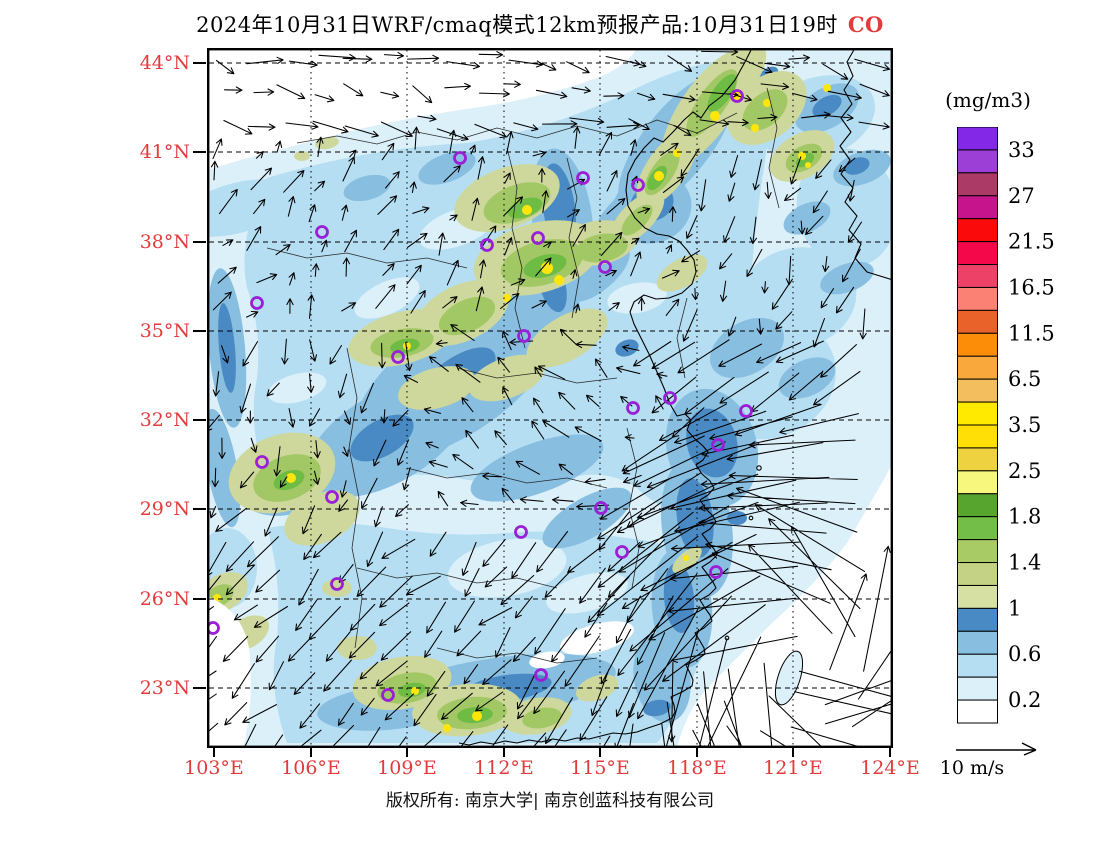  Describe the element at coordinates (164, 509) in the screenshot. I see `lat-tick-label: 29°N` at that location.